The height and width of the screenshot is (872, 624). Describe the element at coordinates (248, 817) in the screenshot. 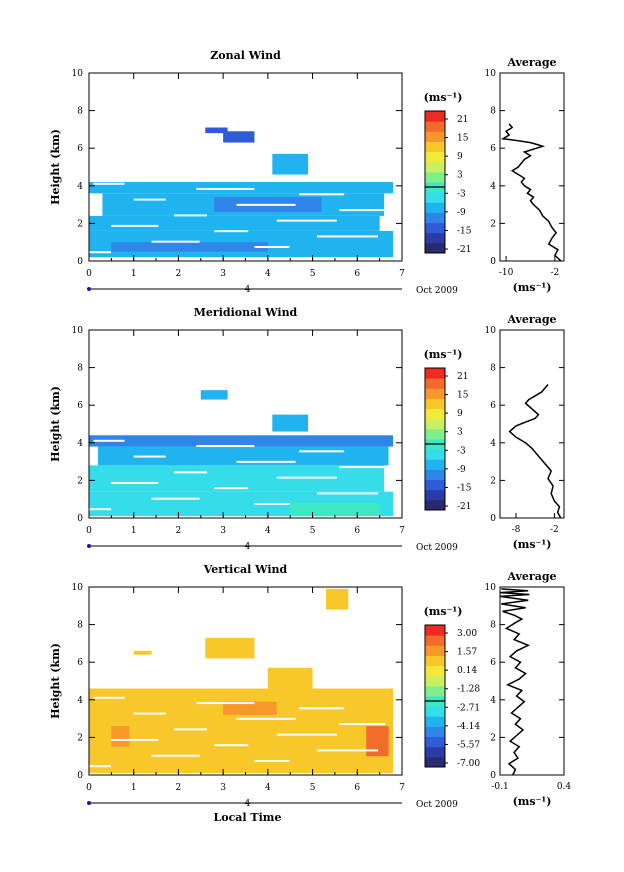

I see `x-axis-label: Local Time` at that location.